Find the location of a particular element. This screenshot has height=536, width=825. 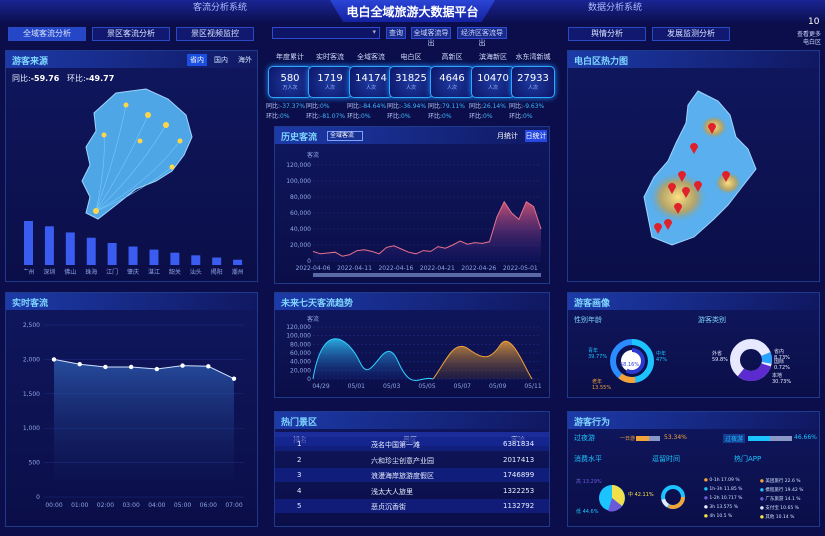

table-row: 1 茂名中国第一滩 6381834 is located at coordinates (412, 444).